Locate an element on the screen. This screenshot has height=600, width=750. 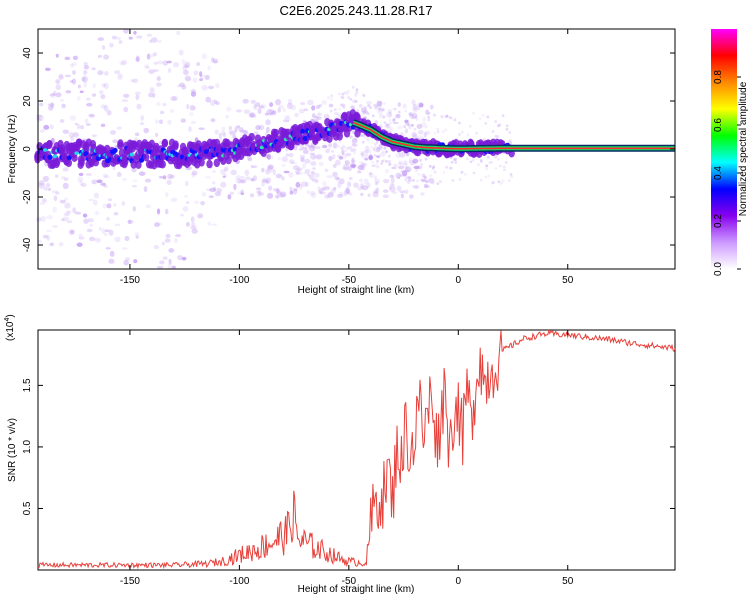
spectrogram-y-tick-label: 0 is located at coordinates (27, 149).